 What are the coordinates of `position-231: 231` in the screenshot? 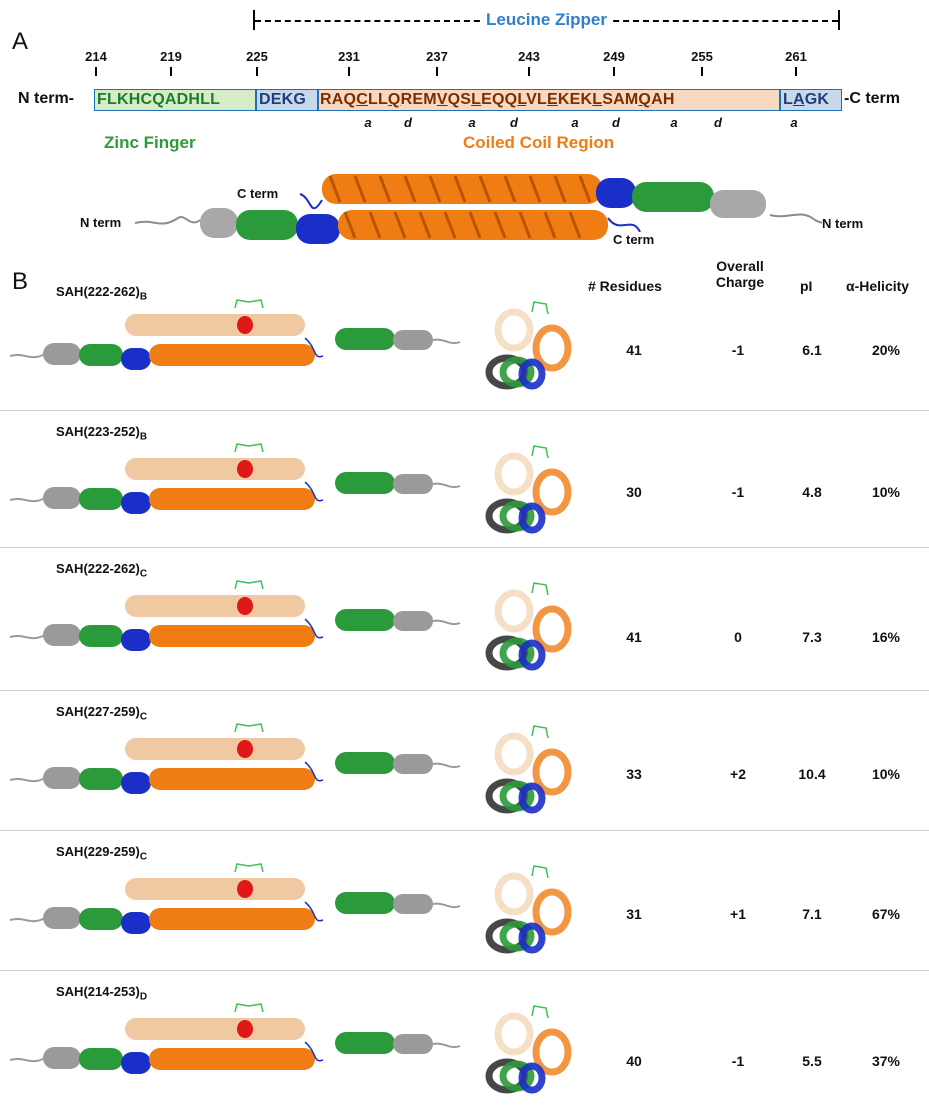 It's located at (349, 56).